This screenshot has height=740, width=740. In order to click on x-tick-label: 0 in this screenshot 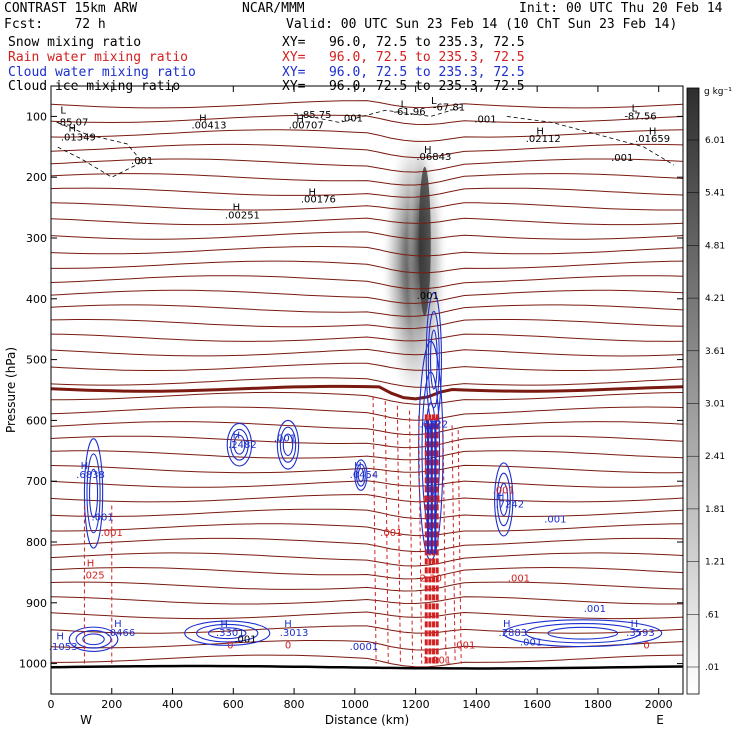, I will do `click(51, 704)`.